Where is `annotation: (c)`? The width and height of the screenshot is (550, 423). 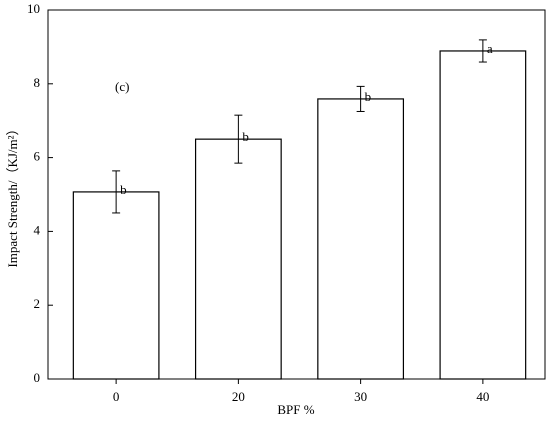 annotation: (c) is located at coordinates (122, 86).